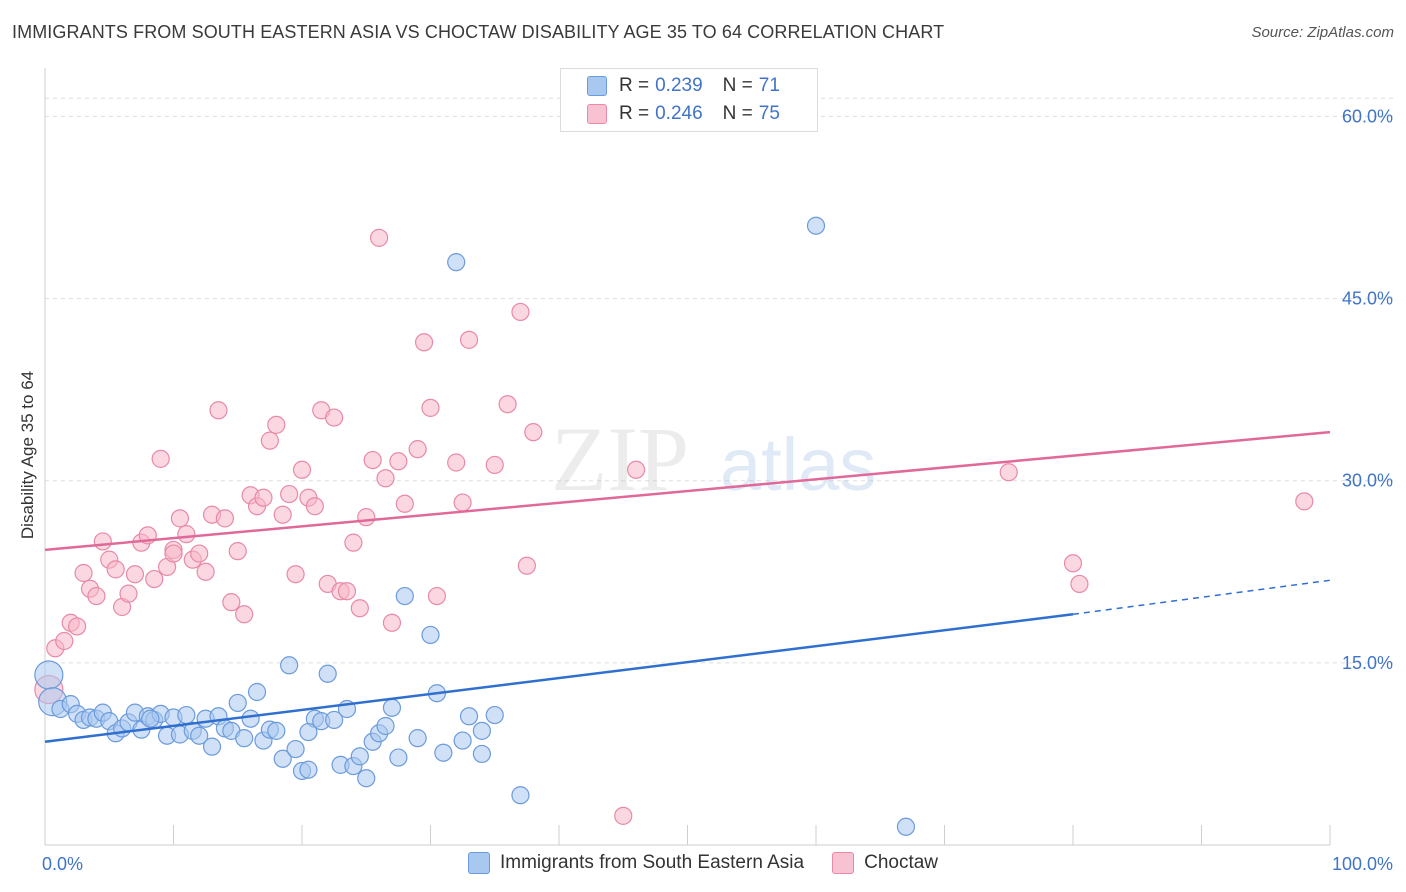 The image size is (1406, 892). Describe the element at coordinates (679, 85) in the screenshot. I see `legend-r-value: 0.239` at that location.